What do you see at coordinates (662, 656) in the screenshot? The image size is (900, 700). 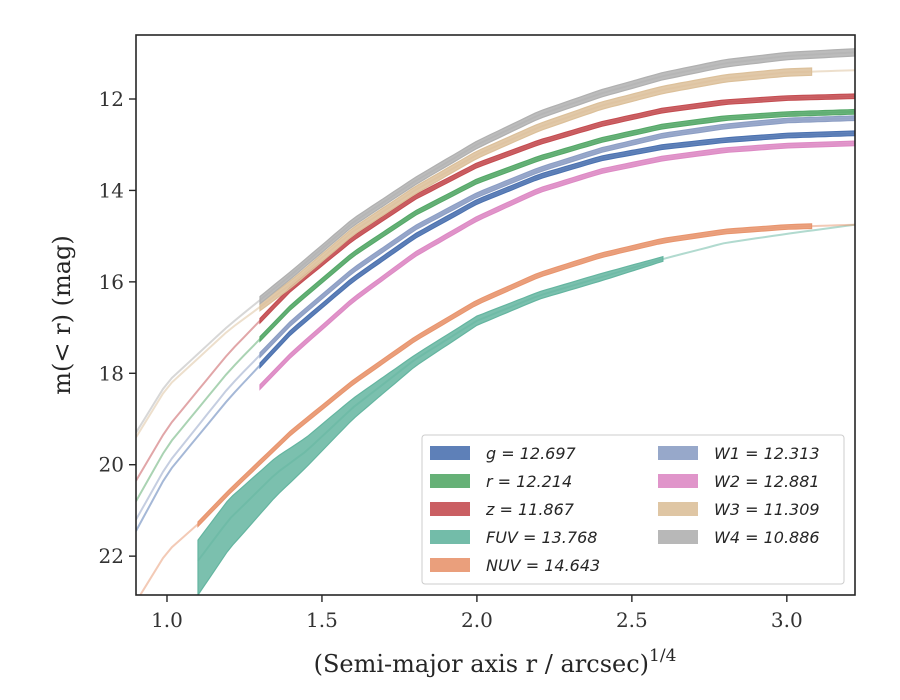 I see `x-axis-label-exponent: 1/4` at bounding box center [662, 656].